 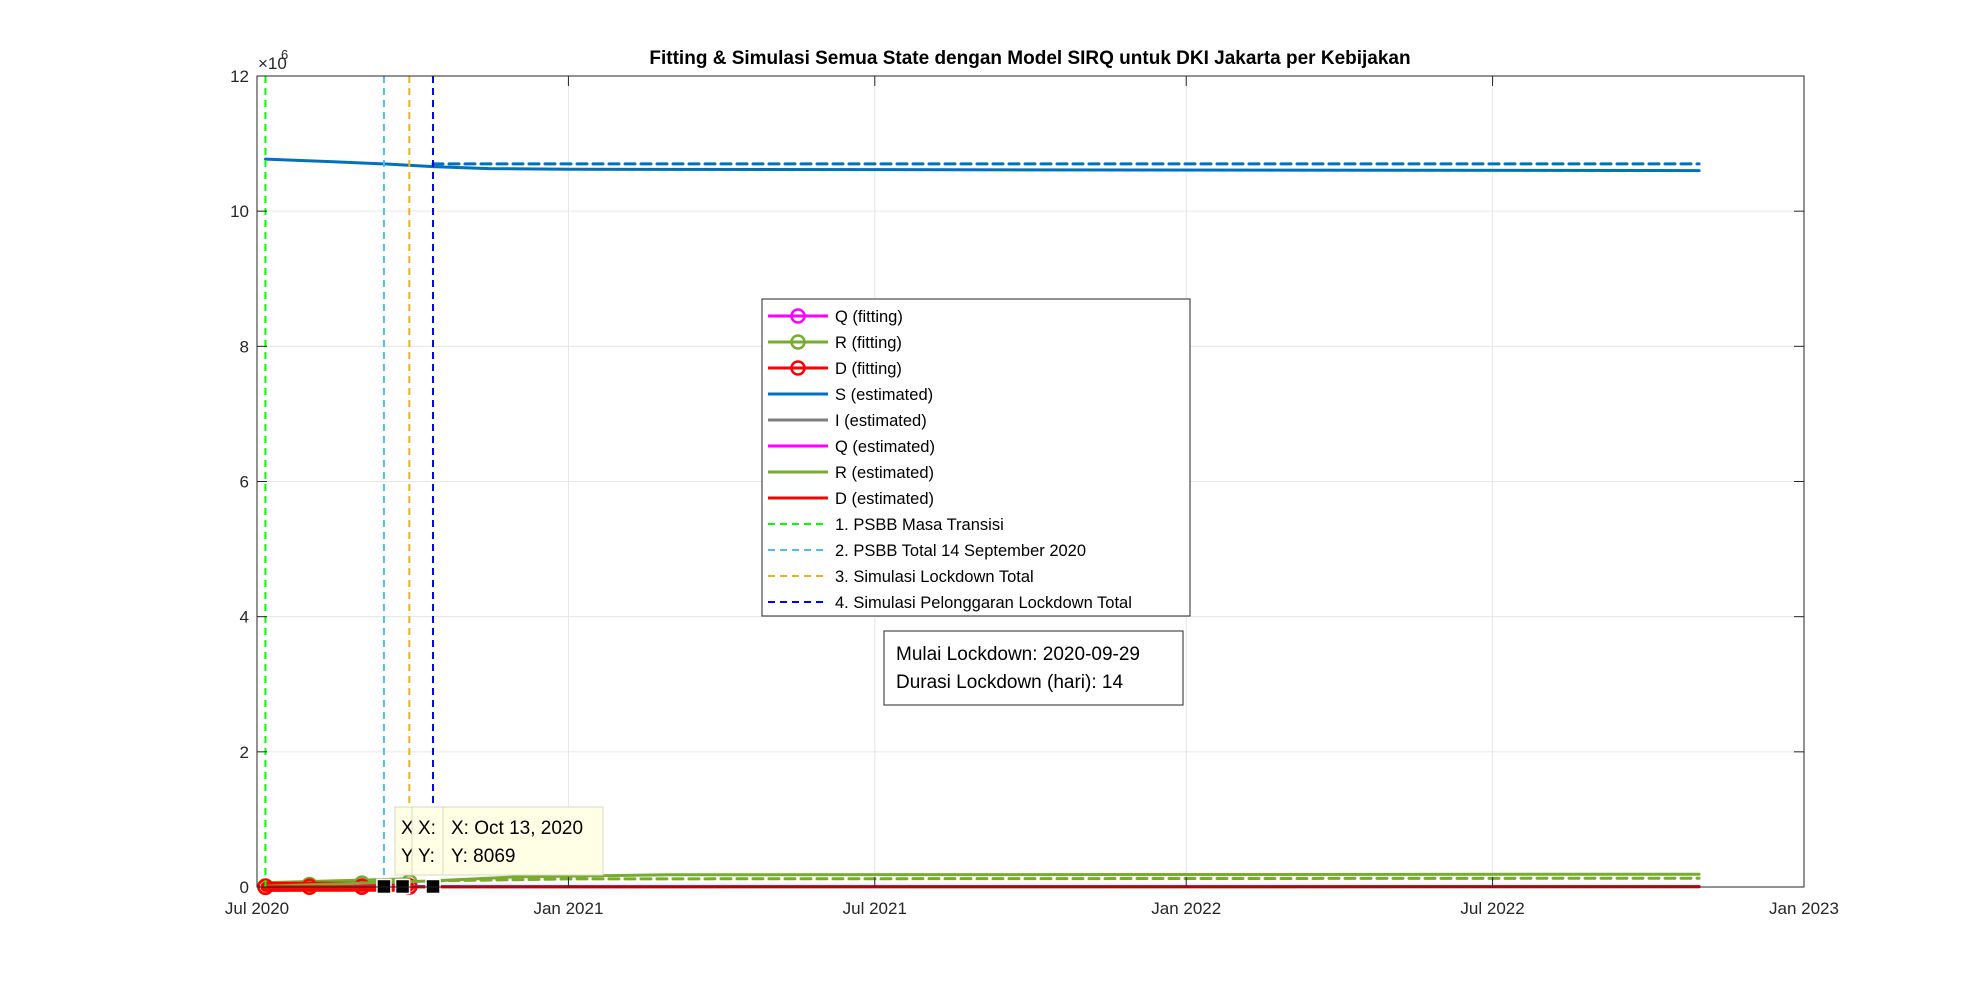 What do you see at coordinates (869, 317) in the screenshot?
I see `legend-label: Q (fitting)` at bounding box center [869, 317].